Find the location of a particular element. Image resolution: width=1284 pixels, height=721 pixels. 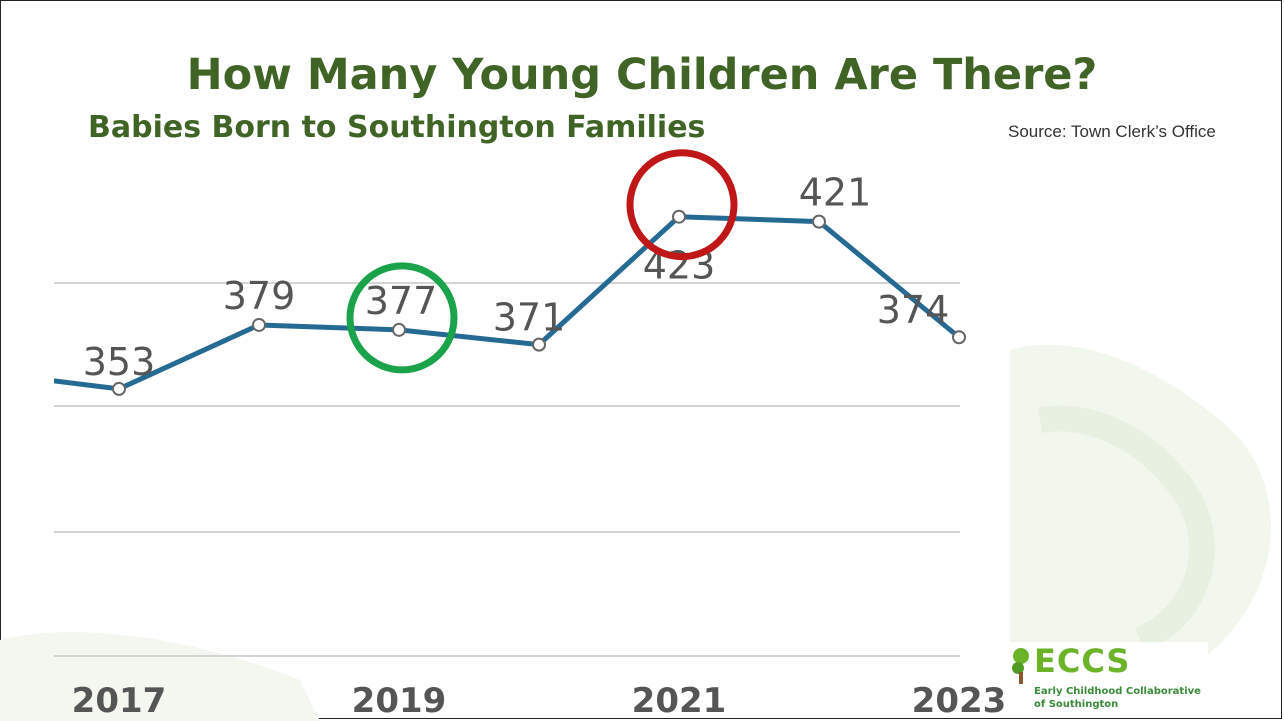

data-label-2022: 421 is located at coordinates (835, 193).